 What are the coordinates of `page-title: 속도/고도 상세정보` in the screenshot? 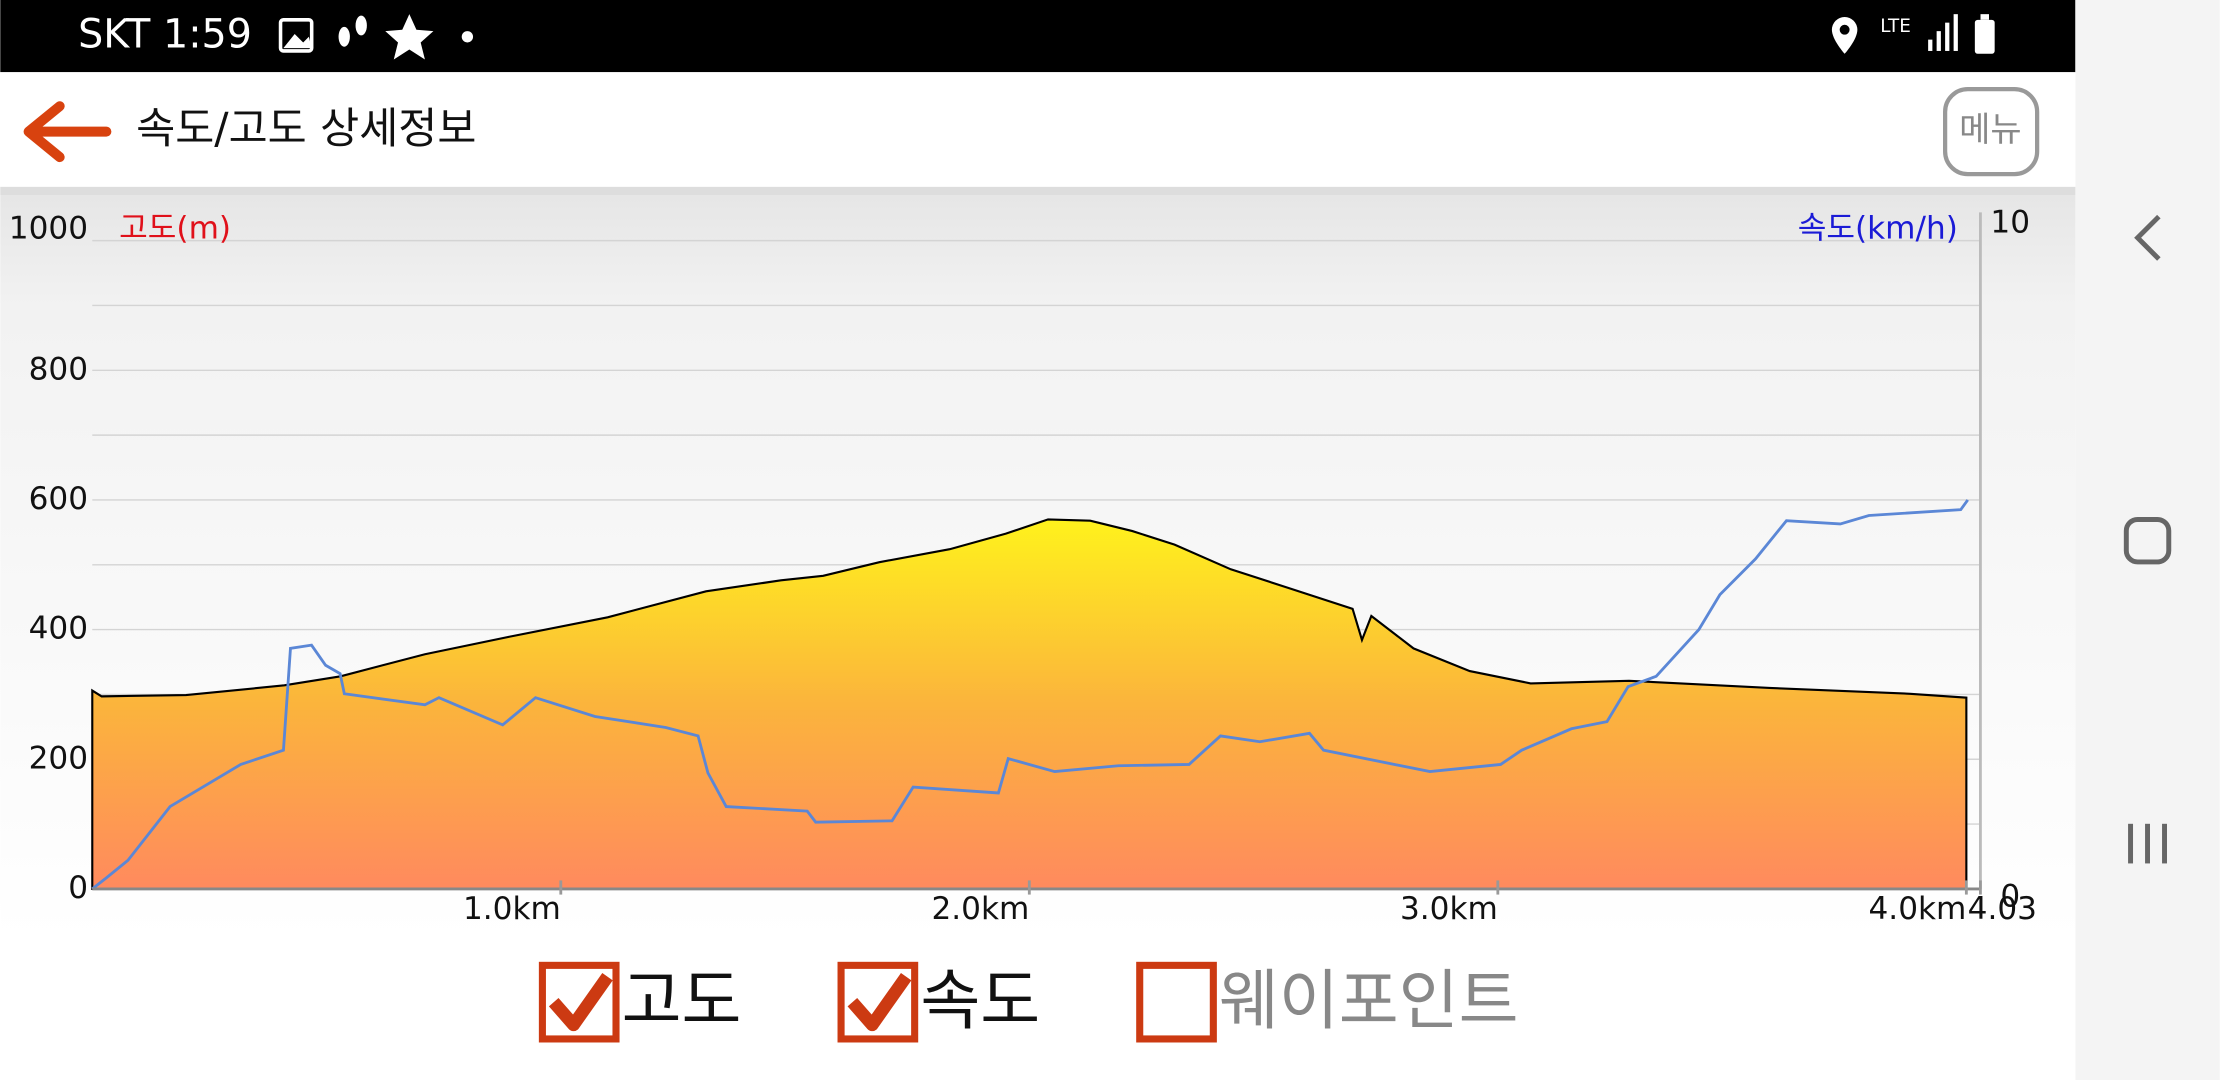 It's located at (306, 129).